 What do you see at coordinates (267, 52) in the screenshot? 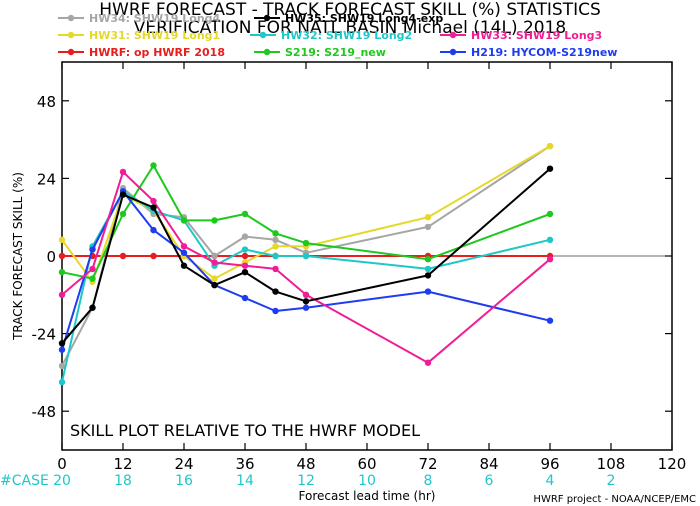
I see `legend-marker-s219-s219-new` at bounding box center [267, 52].